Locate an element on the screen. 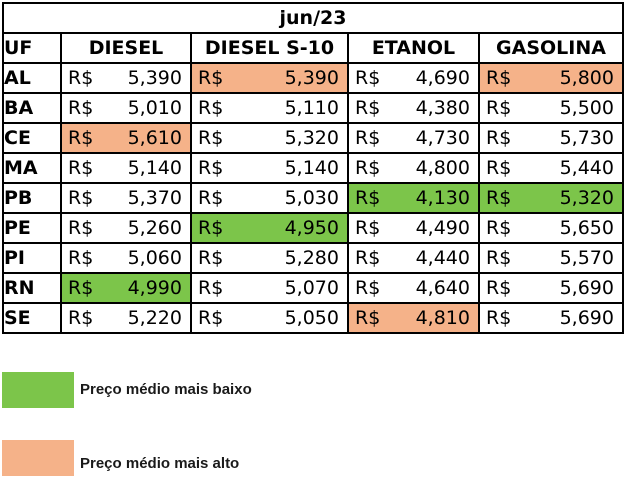 The height and width of the screenshot is (477, 624). price-value: 5,370 is located at coordinates (154, 198).